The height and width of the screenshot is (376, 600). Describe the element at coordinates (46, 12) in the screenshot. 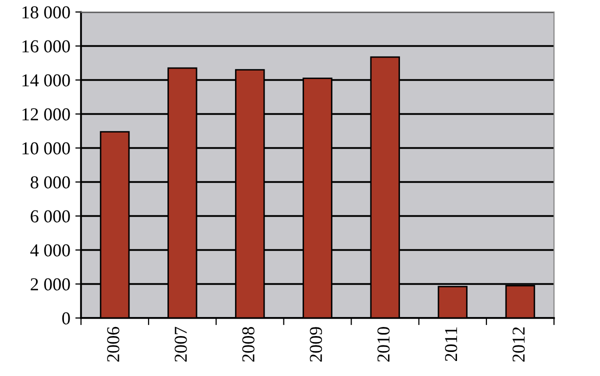

I see `y-tick-label: 18 000` at that location.